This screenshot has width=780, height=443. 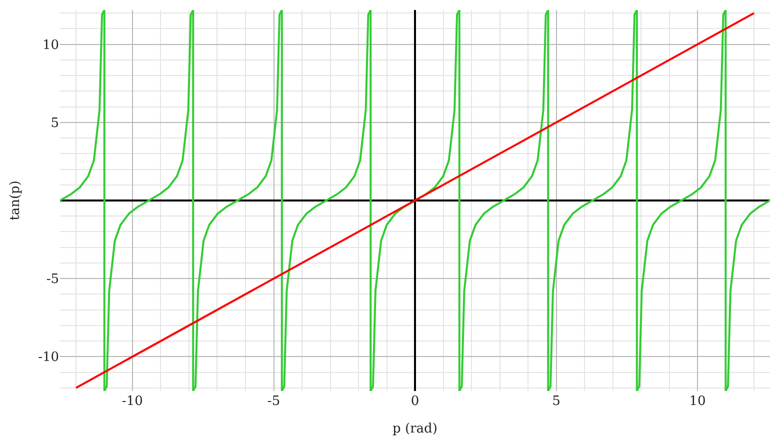 I want to click on x-tick-label: -5, so click(x=273, y=401).